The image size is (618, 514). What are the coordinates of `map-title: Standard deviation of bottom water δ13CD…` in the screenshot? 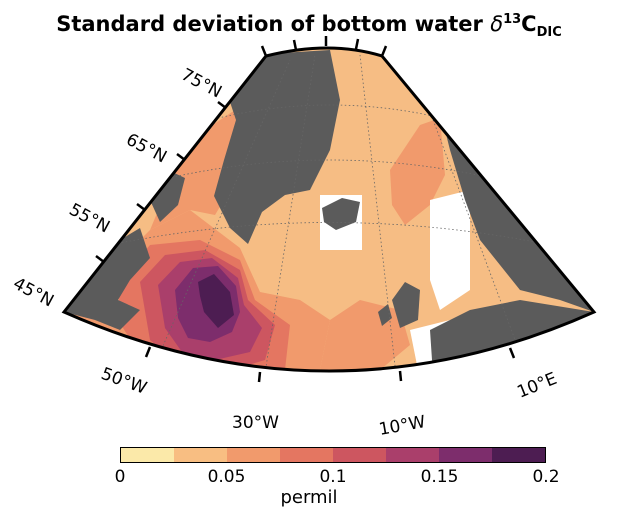 It's located at (309, 26).